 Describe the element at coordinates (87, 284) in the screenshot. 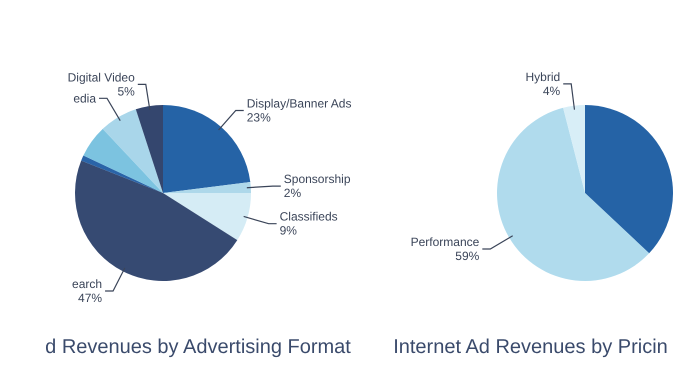

I see `slice-label: earch` at that location.